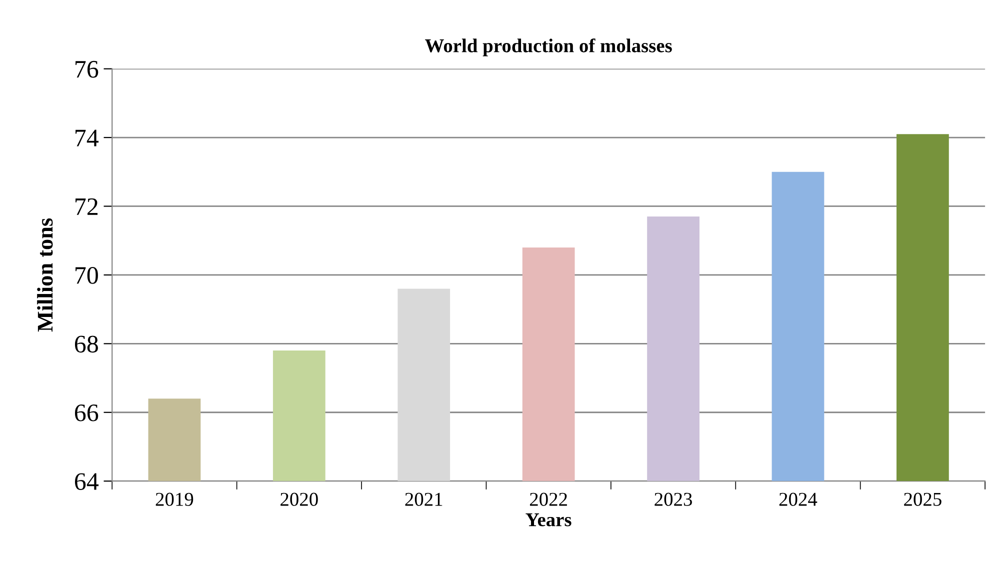 Image resolution: width=992 pixels, height=564 pixels. Describe the element at coordinates (549, 519) in the screenshot. I see `x-axis-title: Years` at that location.